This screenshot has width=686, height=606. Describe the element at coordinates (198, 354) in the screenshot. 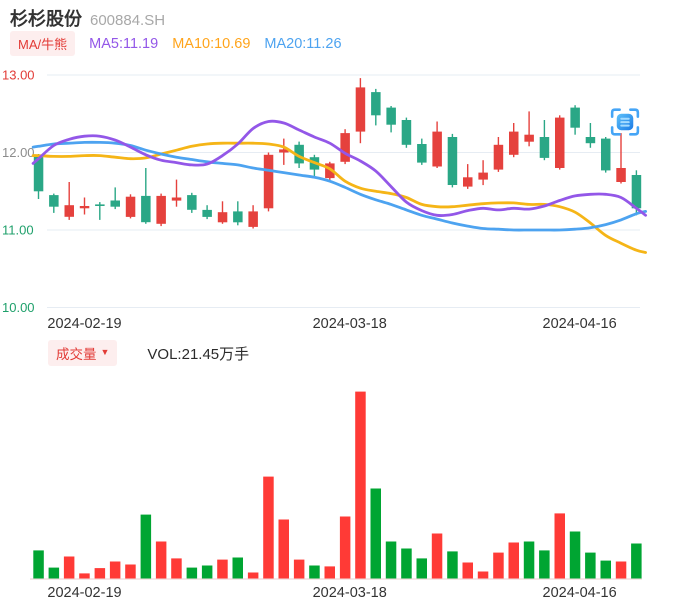

I see `volume-value-label: VOL:21.45万手` at that location.